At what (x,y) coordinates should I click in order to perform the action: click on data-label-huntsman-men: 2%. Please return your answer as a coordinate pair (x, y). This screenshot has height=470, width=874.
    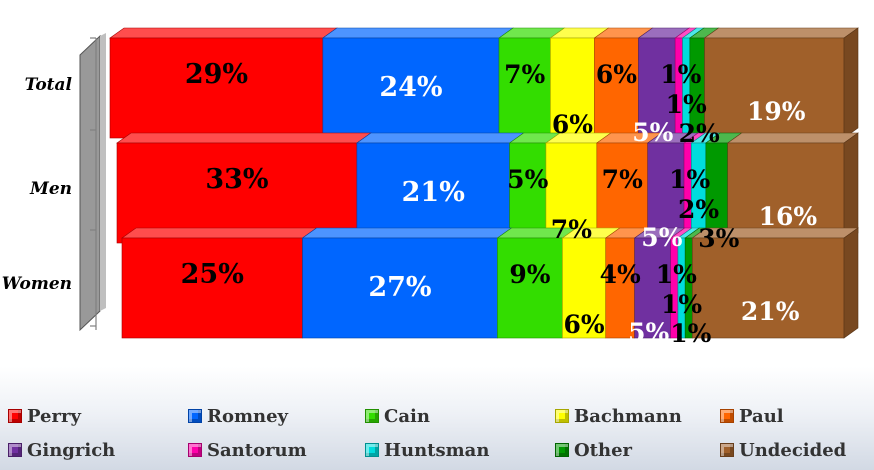
    Looking at the image, I should click on (698, 209).